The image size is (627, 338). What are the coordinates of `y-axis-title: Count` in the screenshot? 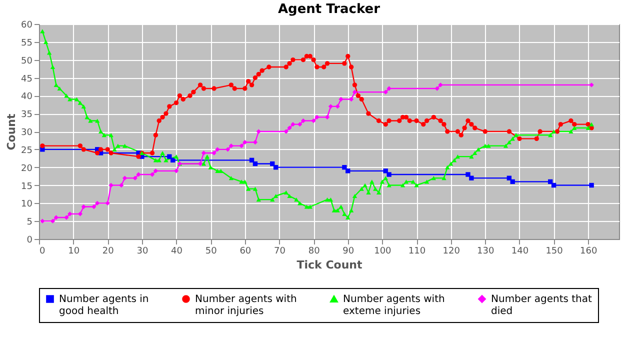 It's located at (11, 132).